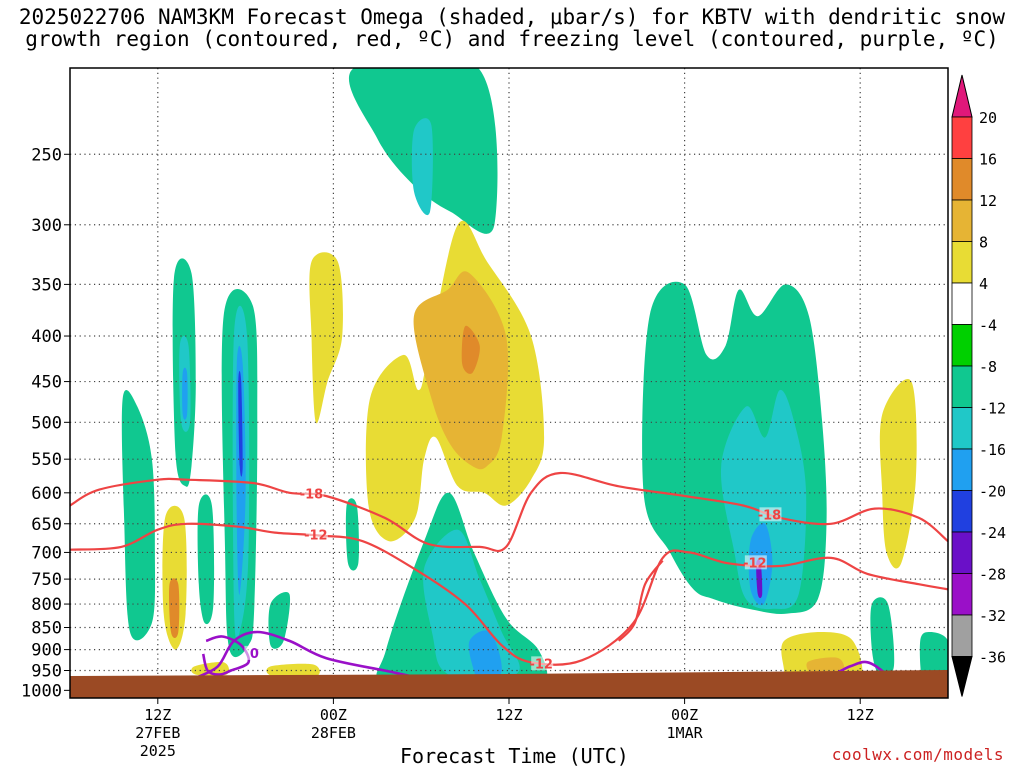 Image resolution: width=1024 pixels, height=768 pixels. I want to click on x-tick-label-2: 12Z, so click(508, 715).